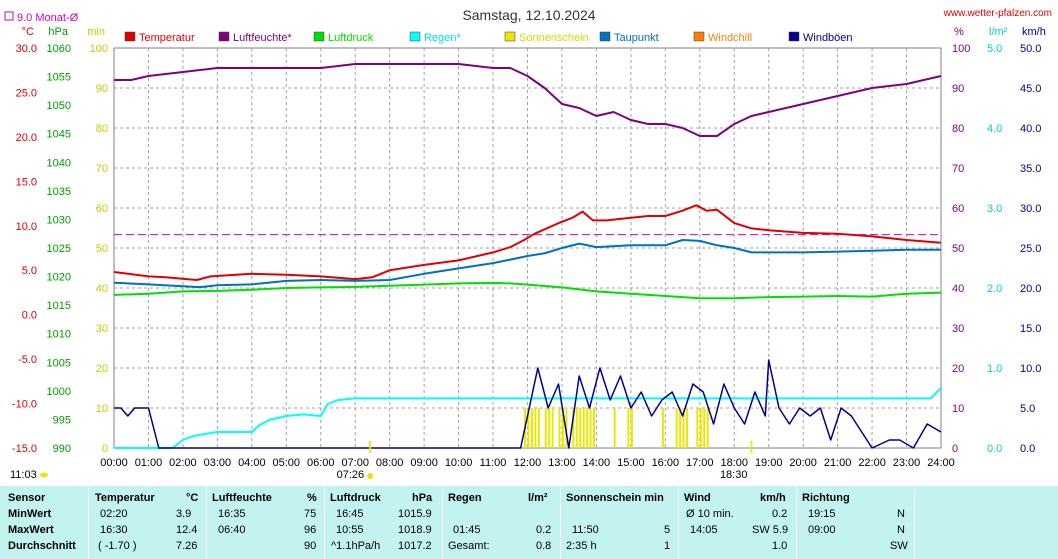 This screenshot has height=559, width=1058. What do you see at coordinates (872, 463) in the screenshot?
I see `axis-tick-x: 22:00` at bounding box center [872, 463].